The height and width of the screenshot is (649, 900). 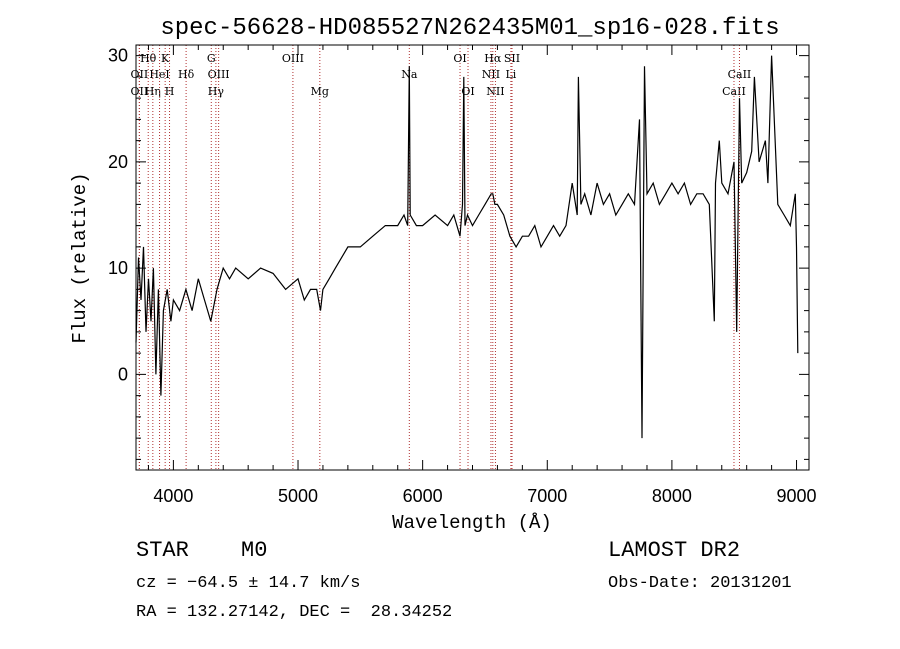 What do you see at coordinates (80, 257) in the screenshot?
I see `y-axis-label: Flux (relative)` at bounding box center [80, 257].